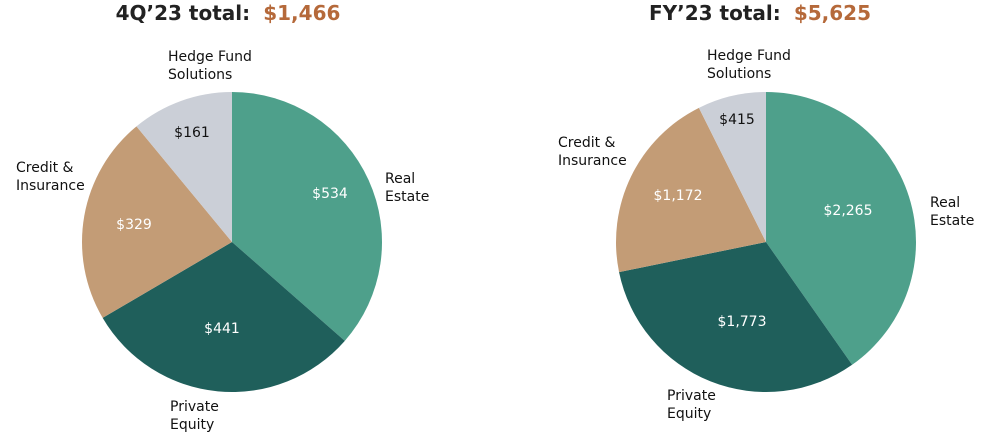  What do you see at coordinates (832, 13) in the screenshot?
I see `chart-2-title-value: $5,625` at bounding box center [832, 13].